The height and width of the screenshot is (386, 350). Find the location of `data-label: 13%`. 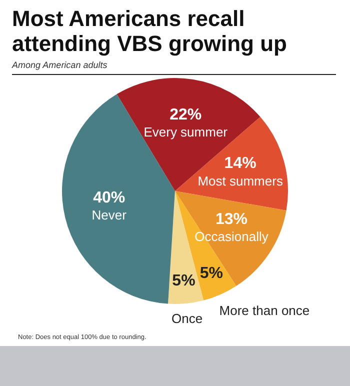

data-label: 13% is located at coordinates (231, 219).